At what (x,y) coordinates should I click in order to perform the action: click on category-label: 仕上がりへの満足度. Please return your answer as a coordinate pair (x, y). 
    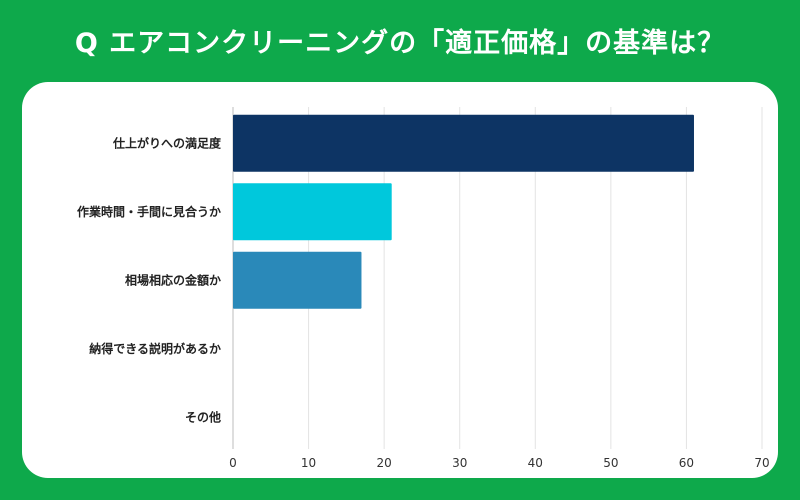
    Looking at the image, I should click on (167, 142).